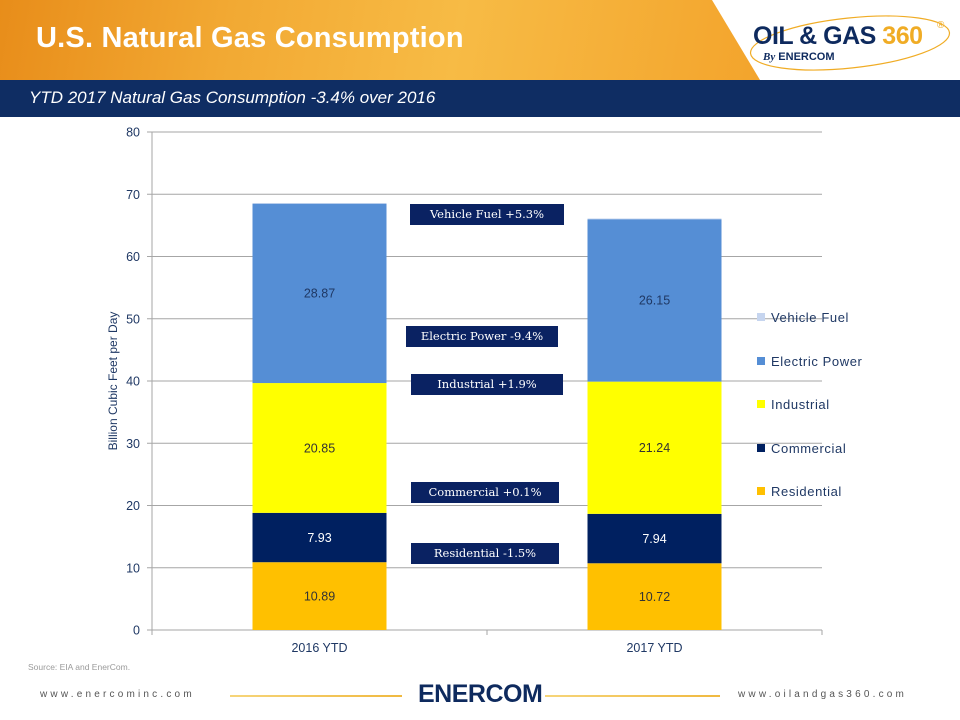 The width and height of the screenshot is (960, 720). I want to click on footer-logo-text: ENERCOM, so click(480, 694).